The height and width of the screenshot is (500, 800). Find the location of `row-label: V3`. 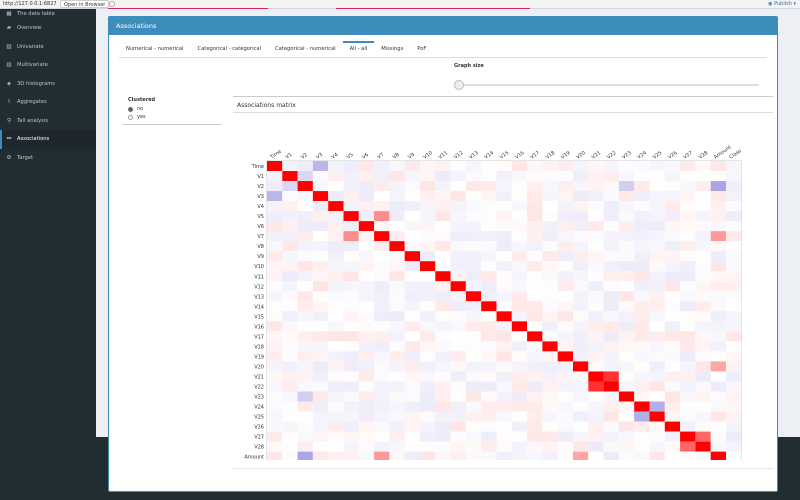

row-label: V3 is located at coordinates (260, 197).